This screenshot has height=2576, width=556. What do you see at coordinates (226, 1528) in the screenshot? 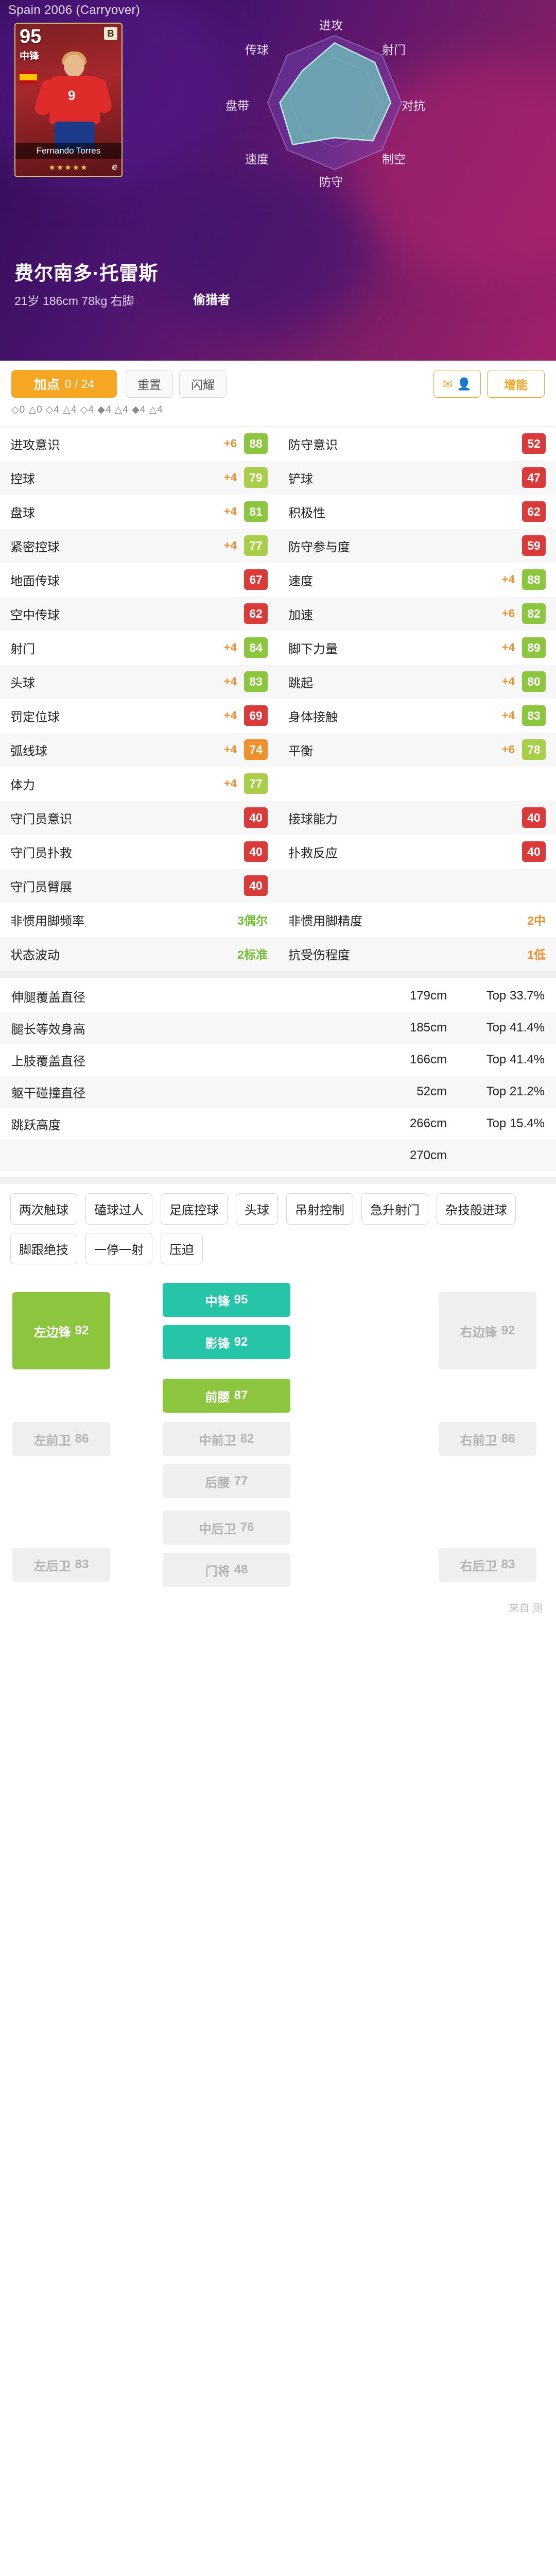
I see `position-cell-中后卫: 中后卫 76` at bounding box center [226, 1528].